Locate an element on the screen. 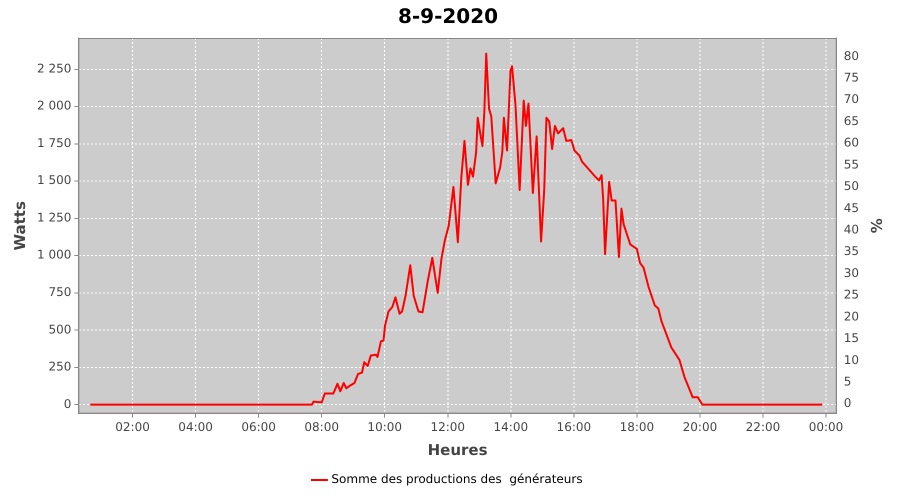  y-tick-label: 0 is located at coordinates (68, 403).